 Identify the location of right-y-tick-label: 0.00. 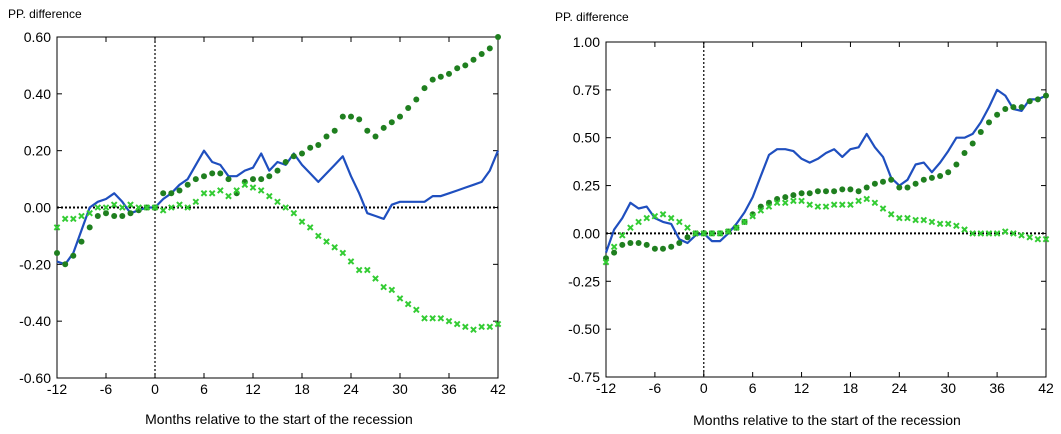
(586, 233).